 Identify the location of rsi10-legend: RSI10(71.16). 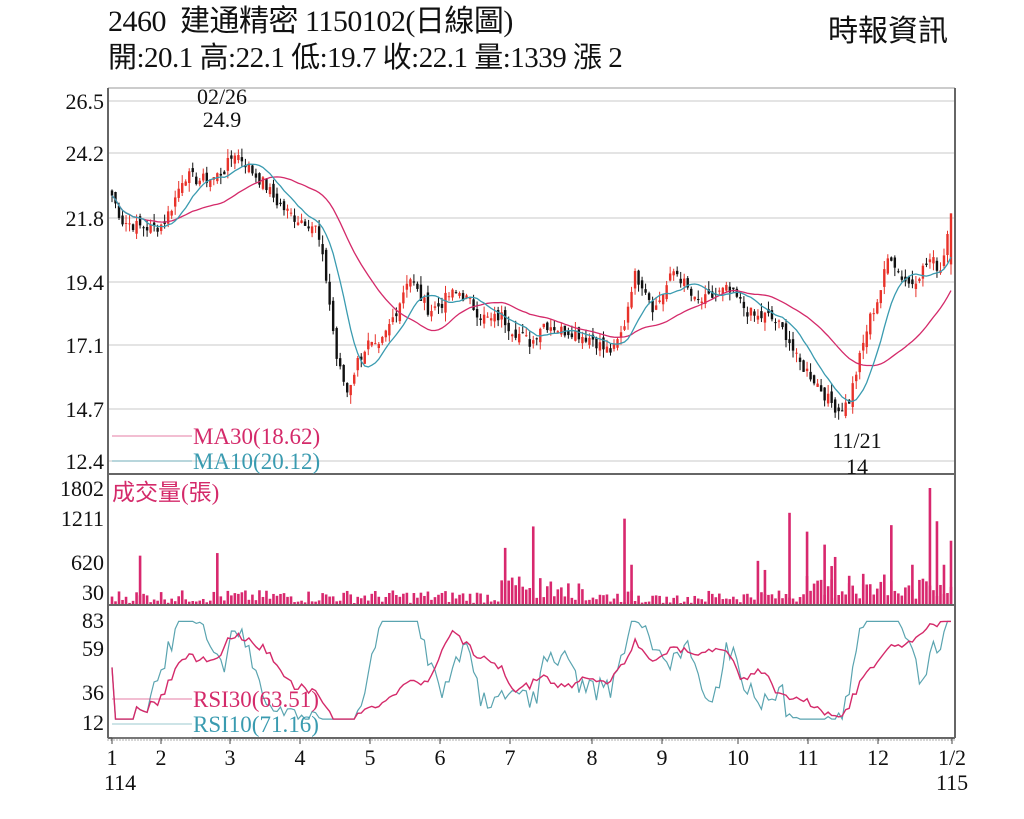
(256, 724).